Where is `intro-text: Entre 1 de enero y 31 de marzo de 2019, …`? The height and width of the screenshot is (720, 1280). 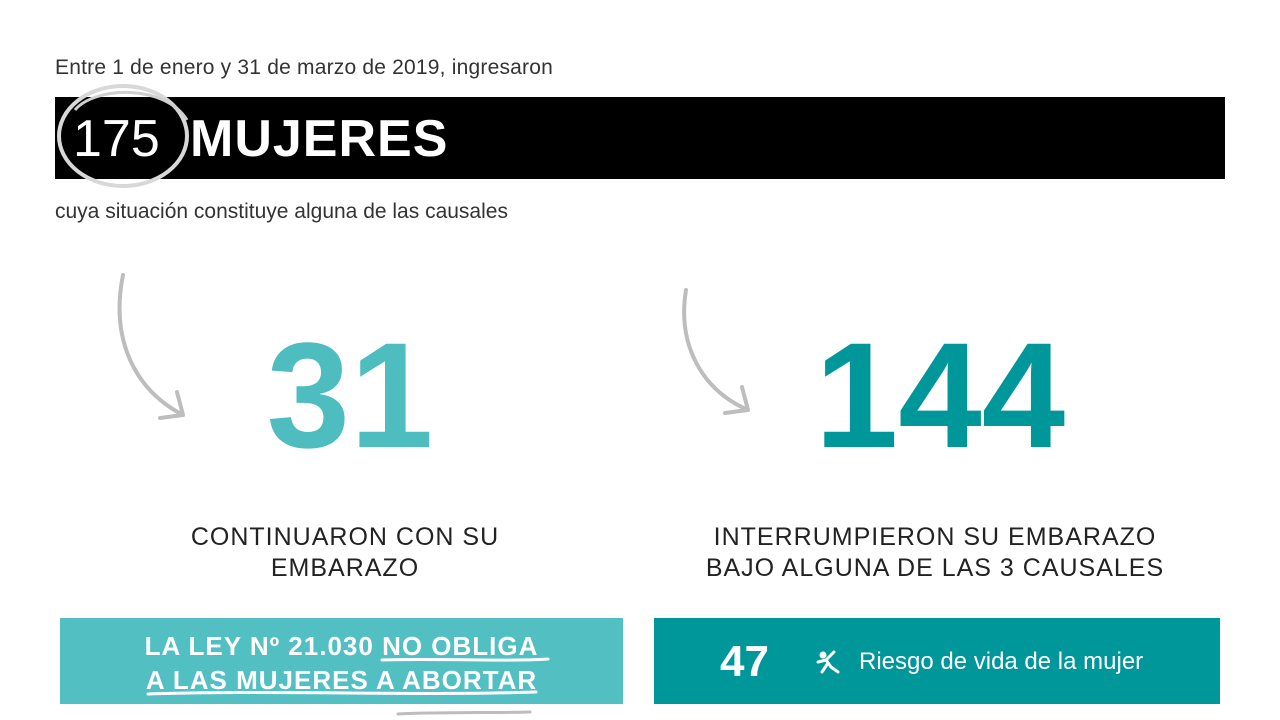 intro-text: Entre 1 de enero y 31 de marzo de 2019, … is located at coordinates (304, 67).